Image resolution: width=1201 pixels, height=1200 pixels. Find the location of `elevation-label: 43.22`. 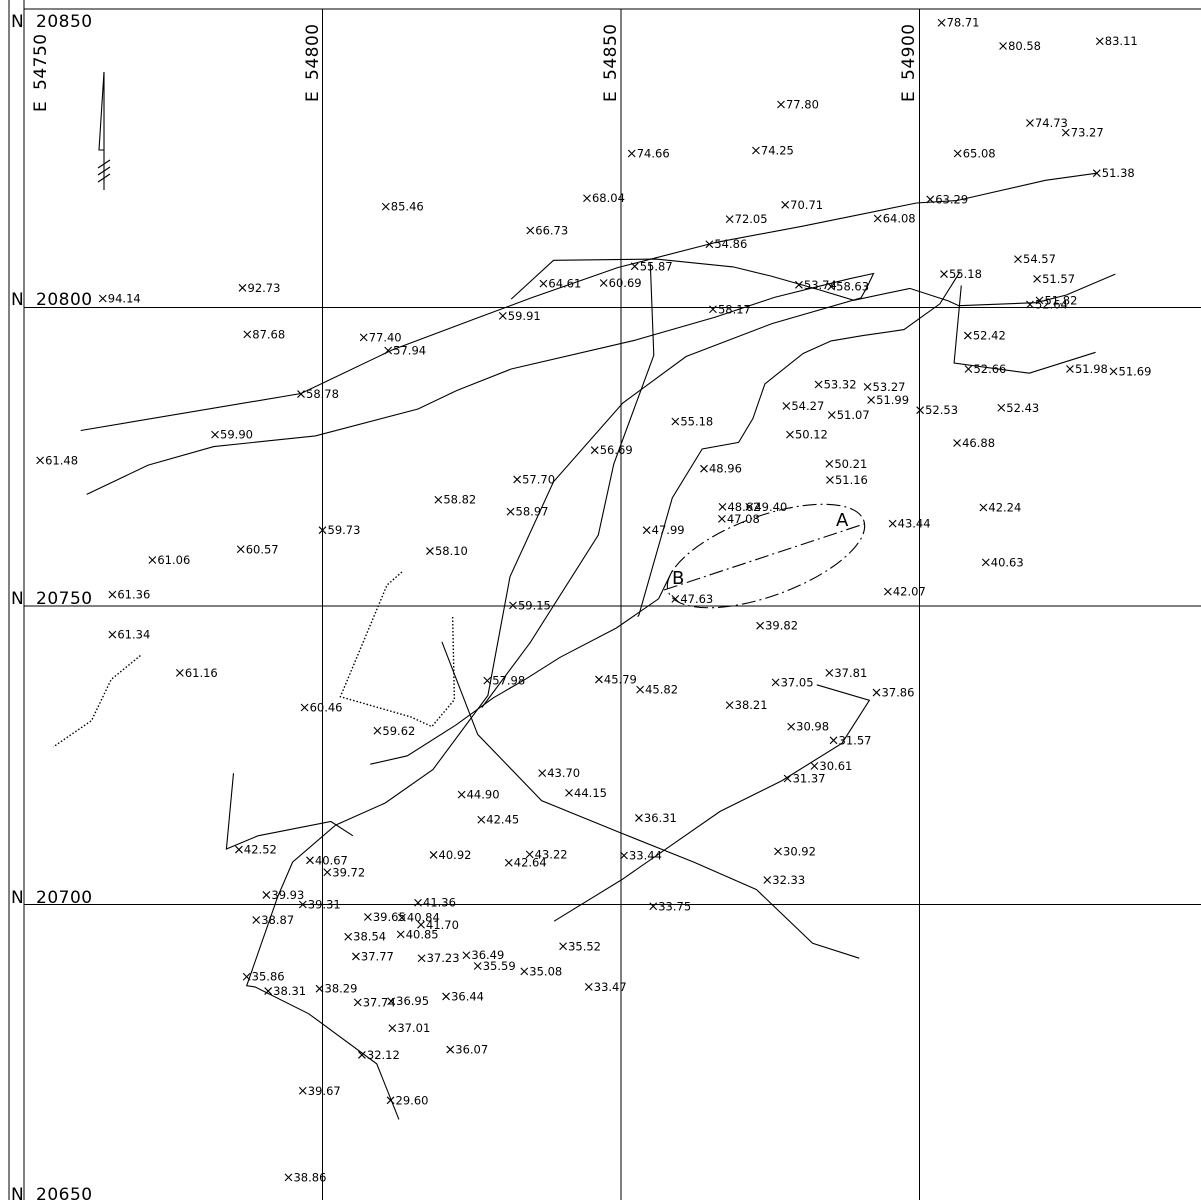

elevation-label: 43.22 is located at coordinates (551, 854).